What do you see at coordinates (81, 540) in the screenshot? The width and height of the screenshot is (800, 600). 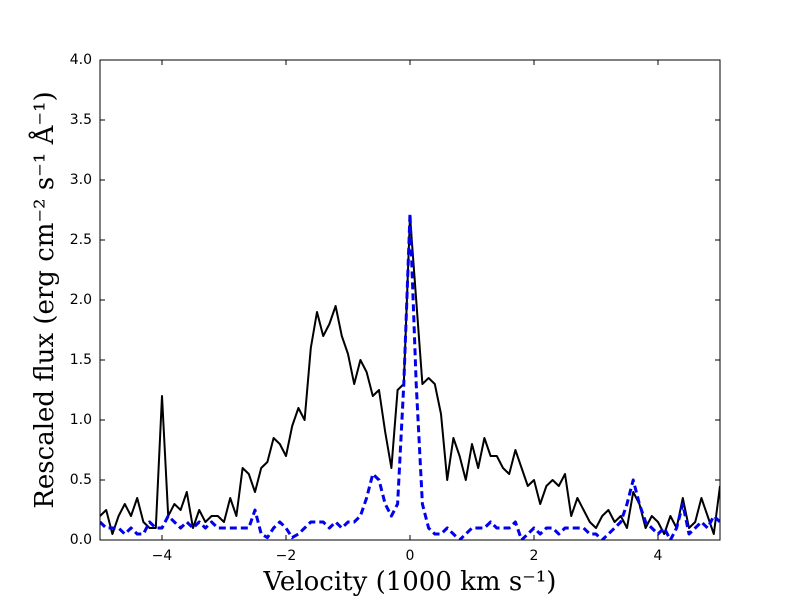 I see `y-tick-label: 0.0` at bounding box center [81, 540].